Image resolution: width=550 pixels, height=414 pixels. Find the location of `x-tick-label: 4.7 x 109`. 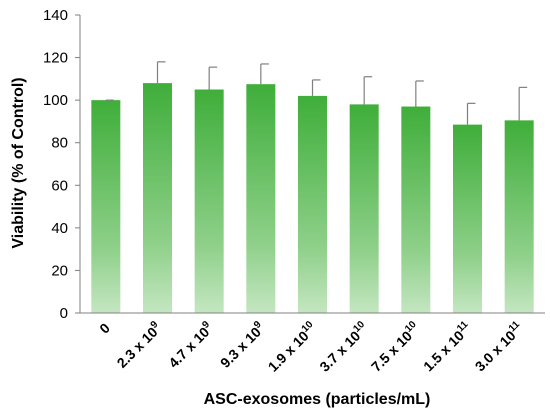

x-tick-label: 4.7 x 109 is located at coordinates (191, 345).